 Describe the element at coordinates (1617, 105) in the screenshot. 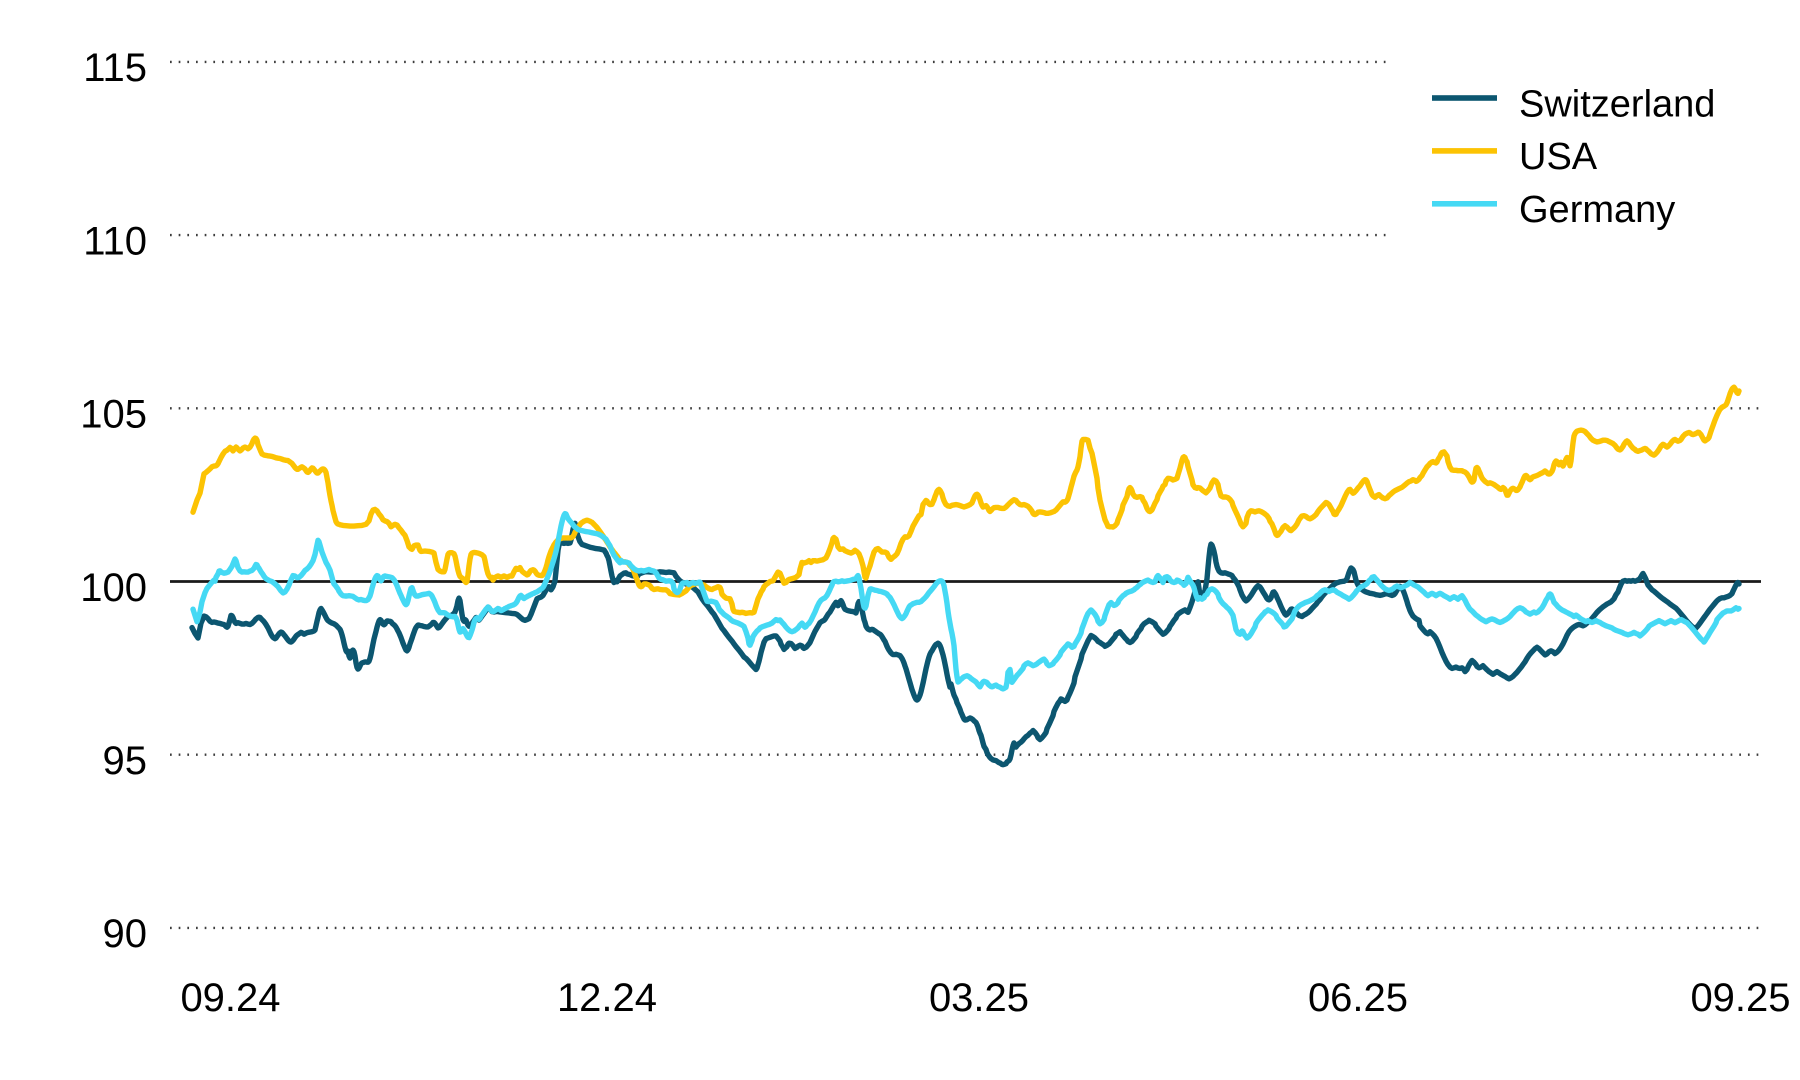

I see `svg-text: Switzerland` at that location.